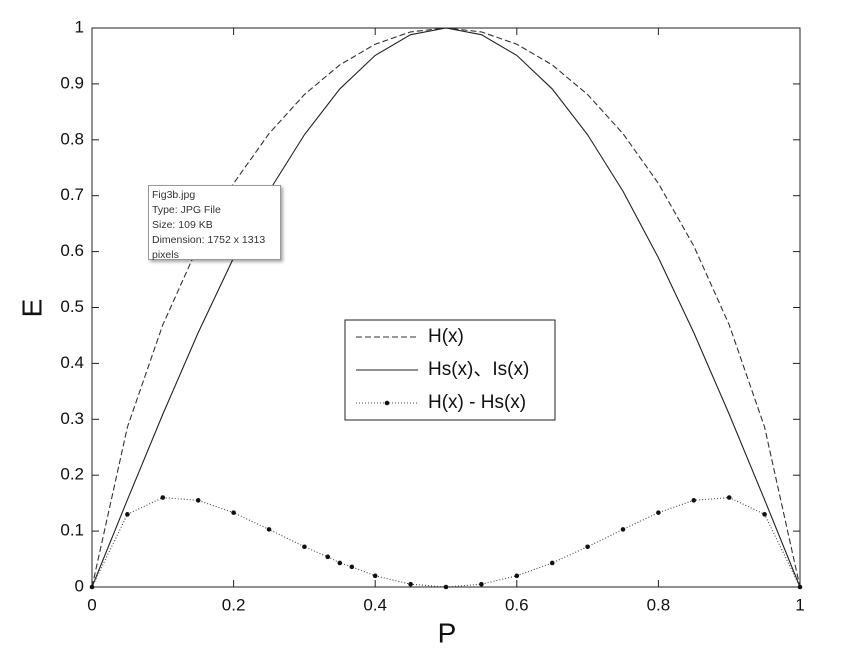  What do you see at coordinates (659, 604) in the screenshot?
I see `x-tick-label: 0.8` at bounding box center [659, 604].